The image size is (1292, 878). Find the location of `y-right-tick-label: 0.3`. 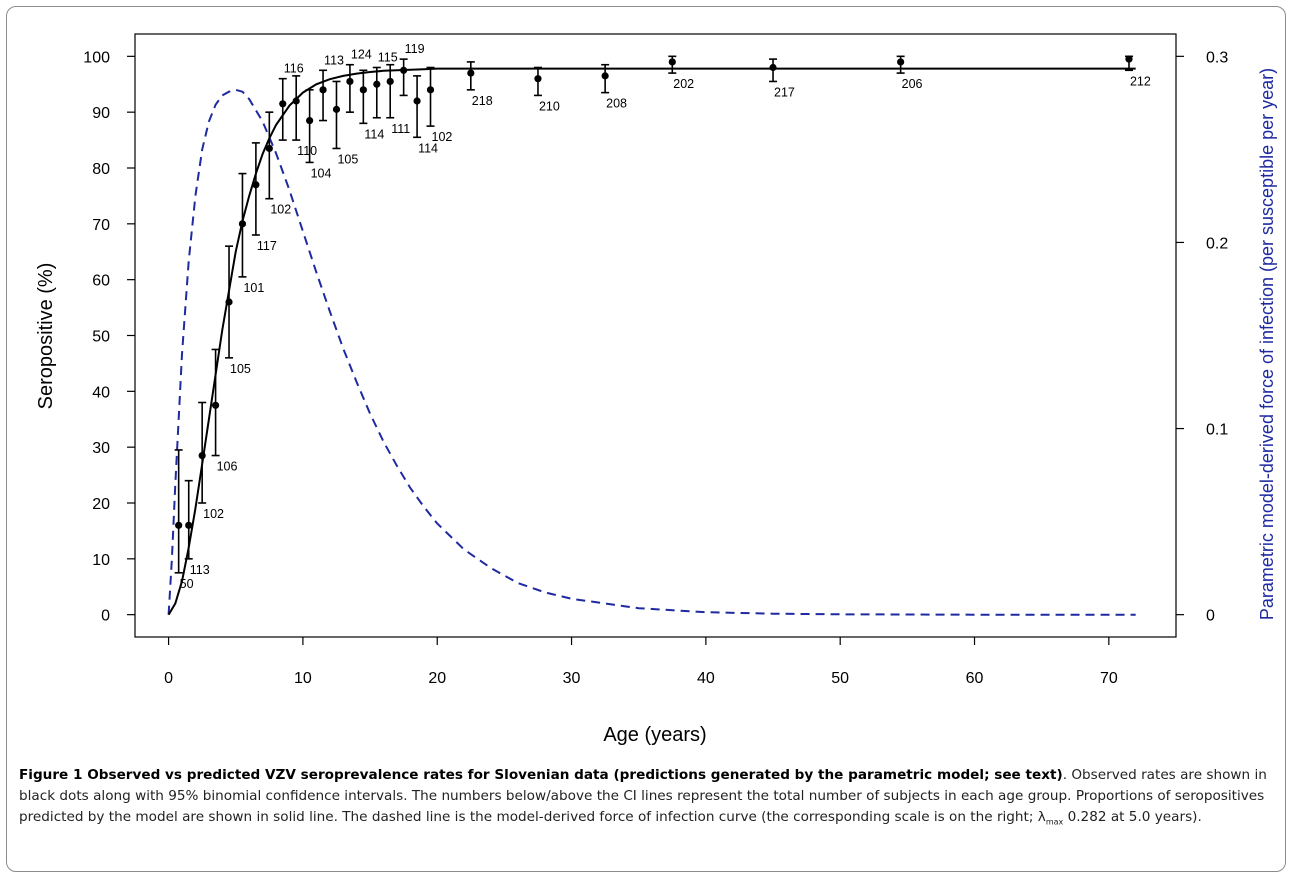

y-right-tick-label: 0.3 is located at coordinates (1217, 57).